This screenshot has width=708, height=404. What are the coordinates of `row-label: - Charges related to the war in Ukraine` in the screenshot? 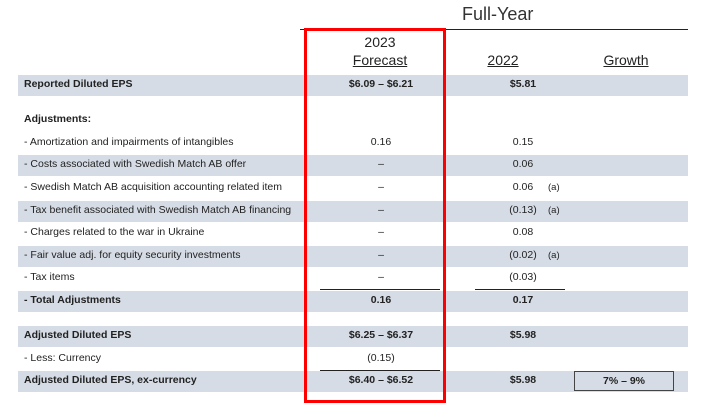 It's located at (114, 232).